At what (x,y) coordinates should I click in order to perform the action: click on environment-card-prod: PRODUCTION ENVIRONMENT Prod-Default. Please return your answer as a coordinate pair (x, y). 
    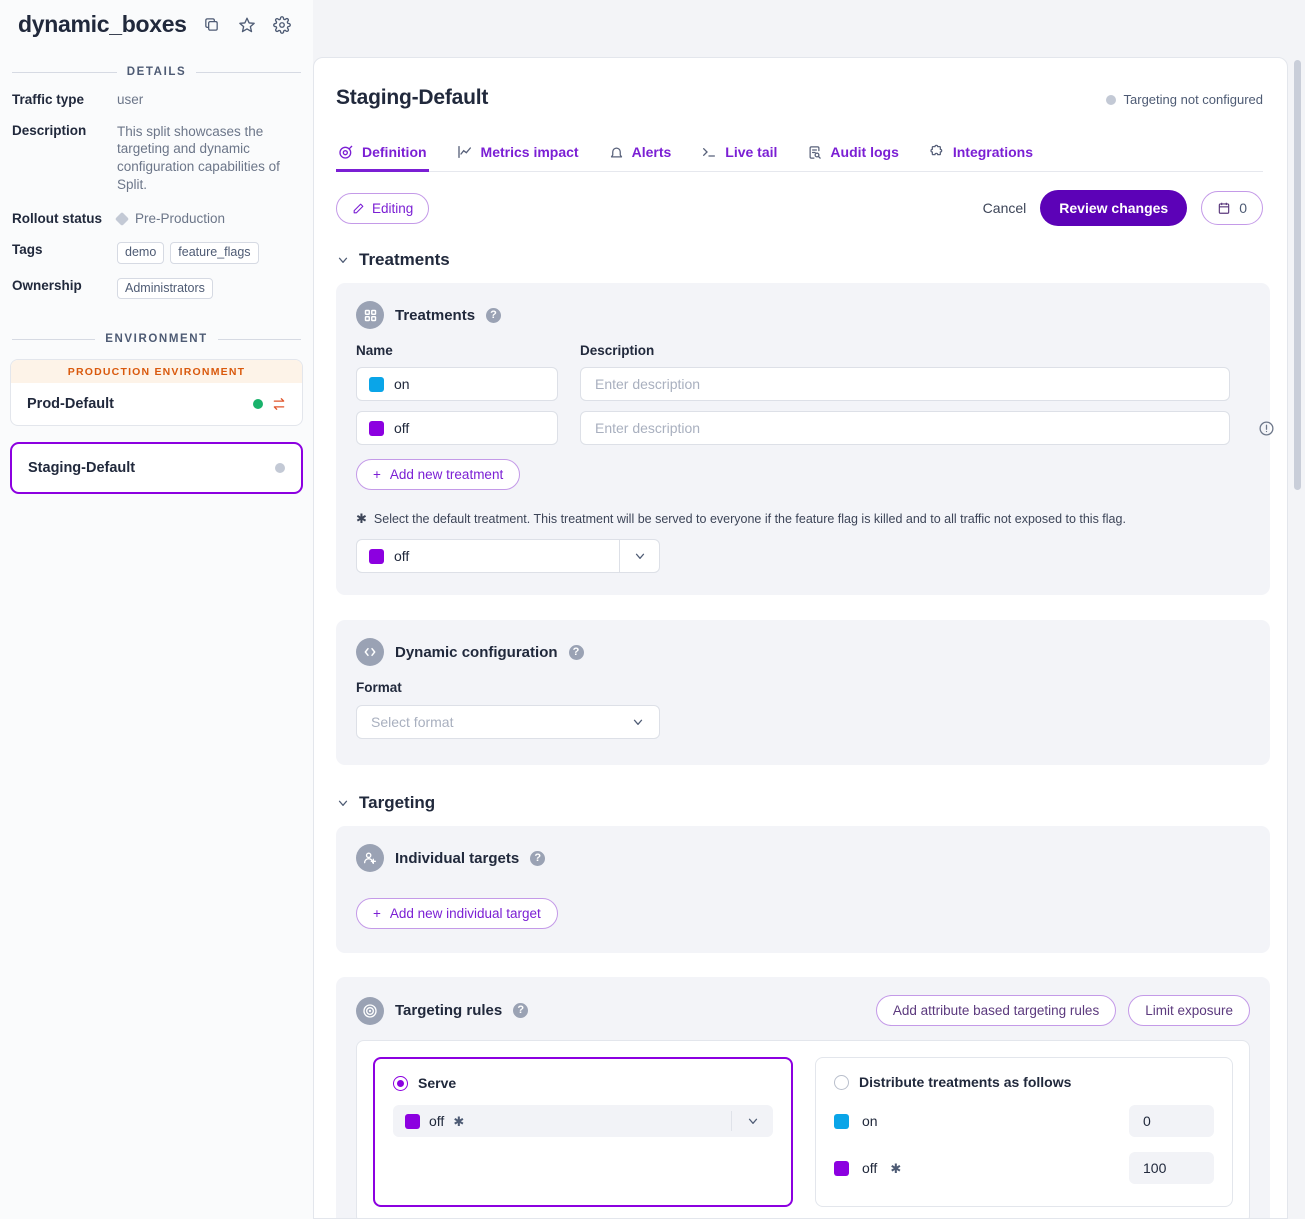
    Looking at the image, I should click on (156, 393).